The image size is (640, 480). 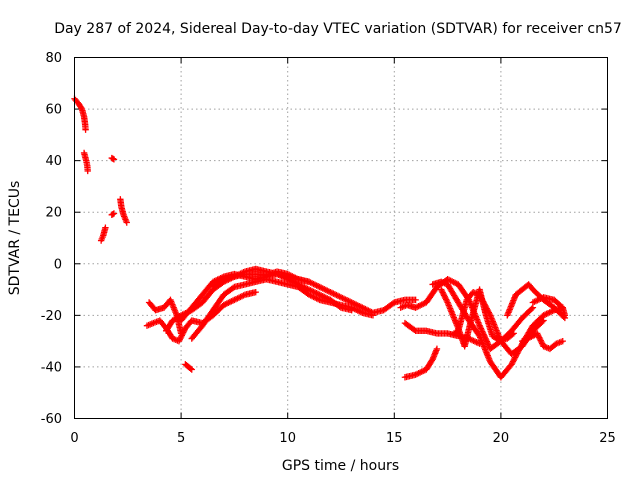 What do you see at coordinates (287, 438) in the screenshot?
I see `x-tick-label: 10` at bounding box center [287, 438].